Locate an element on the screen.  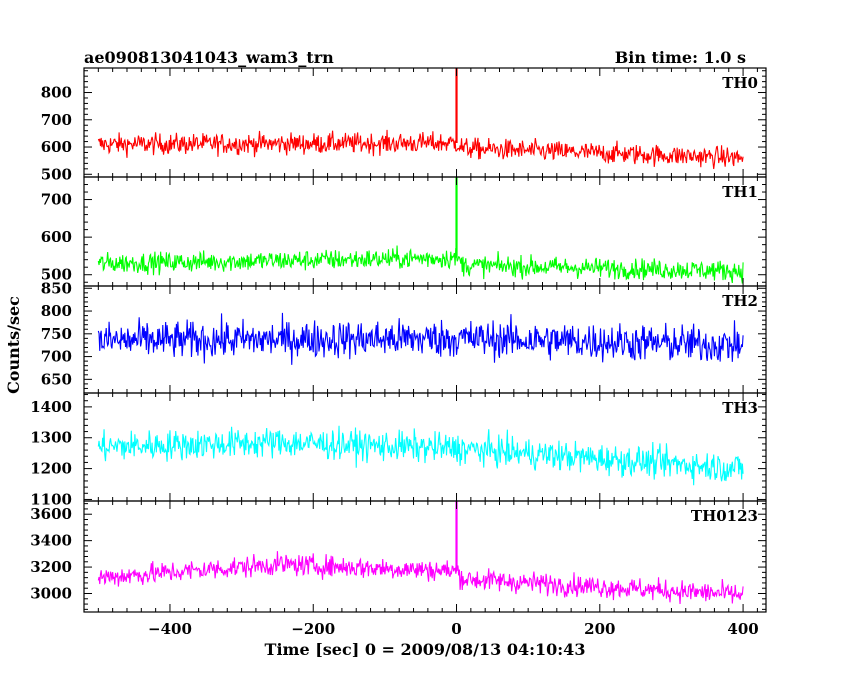
series-line-th3 is located at coordinates (420, 455).